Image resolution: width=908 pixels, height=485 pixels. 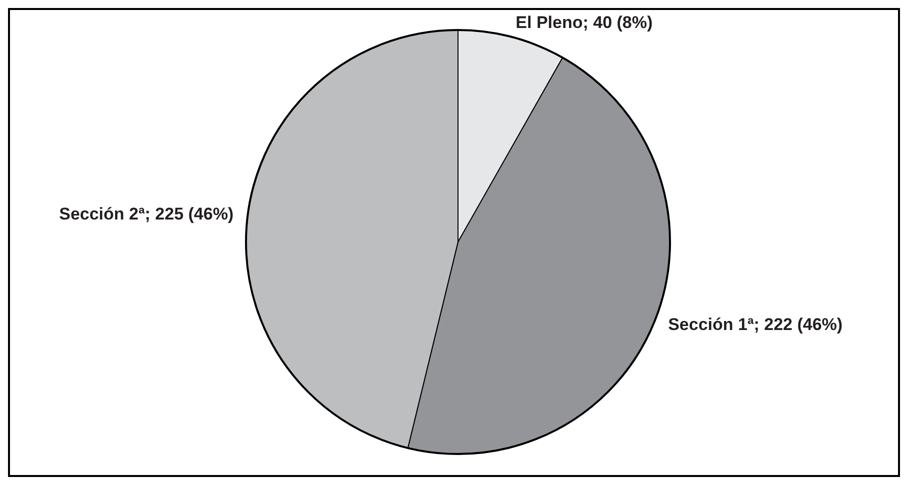 What do you see at coordinates (584, 22) in the screenshot?
I see `slice-label: El Pleno; 40 (8%)` at bounding box center [584, 22].